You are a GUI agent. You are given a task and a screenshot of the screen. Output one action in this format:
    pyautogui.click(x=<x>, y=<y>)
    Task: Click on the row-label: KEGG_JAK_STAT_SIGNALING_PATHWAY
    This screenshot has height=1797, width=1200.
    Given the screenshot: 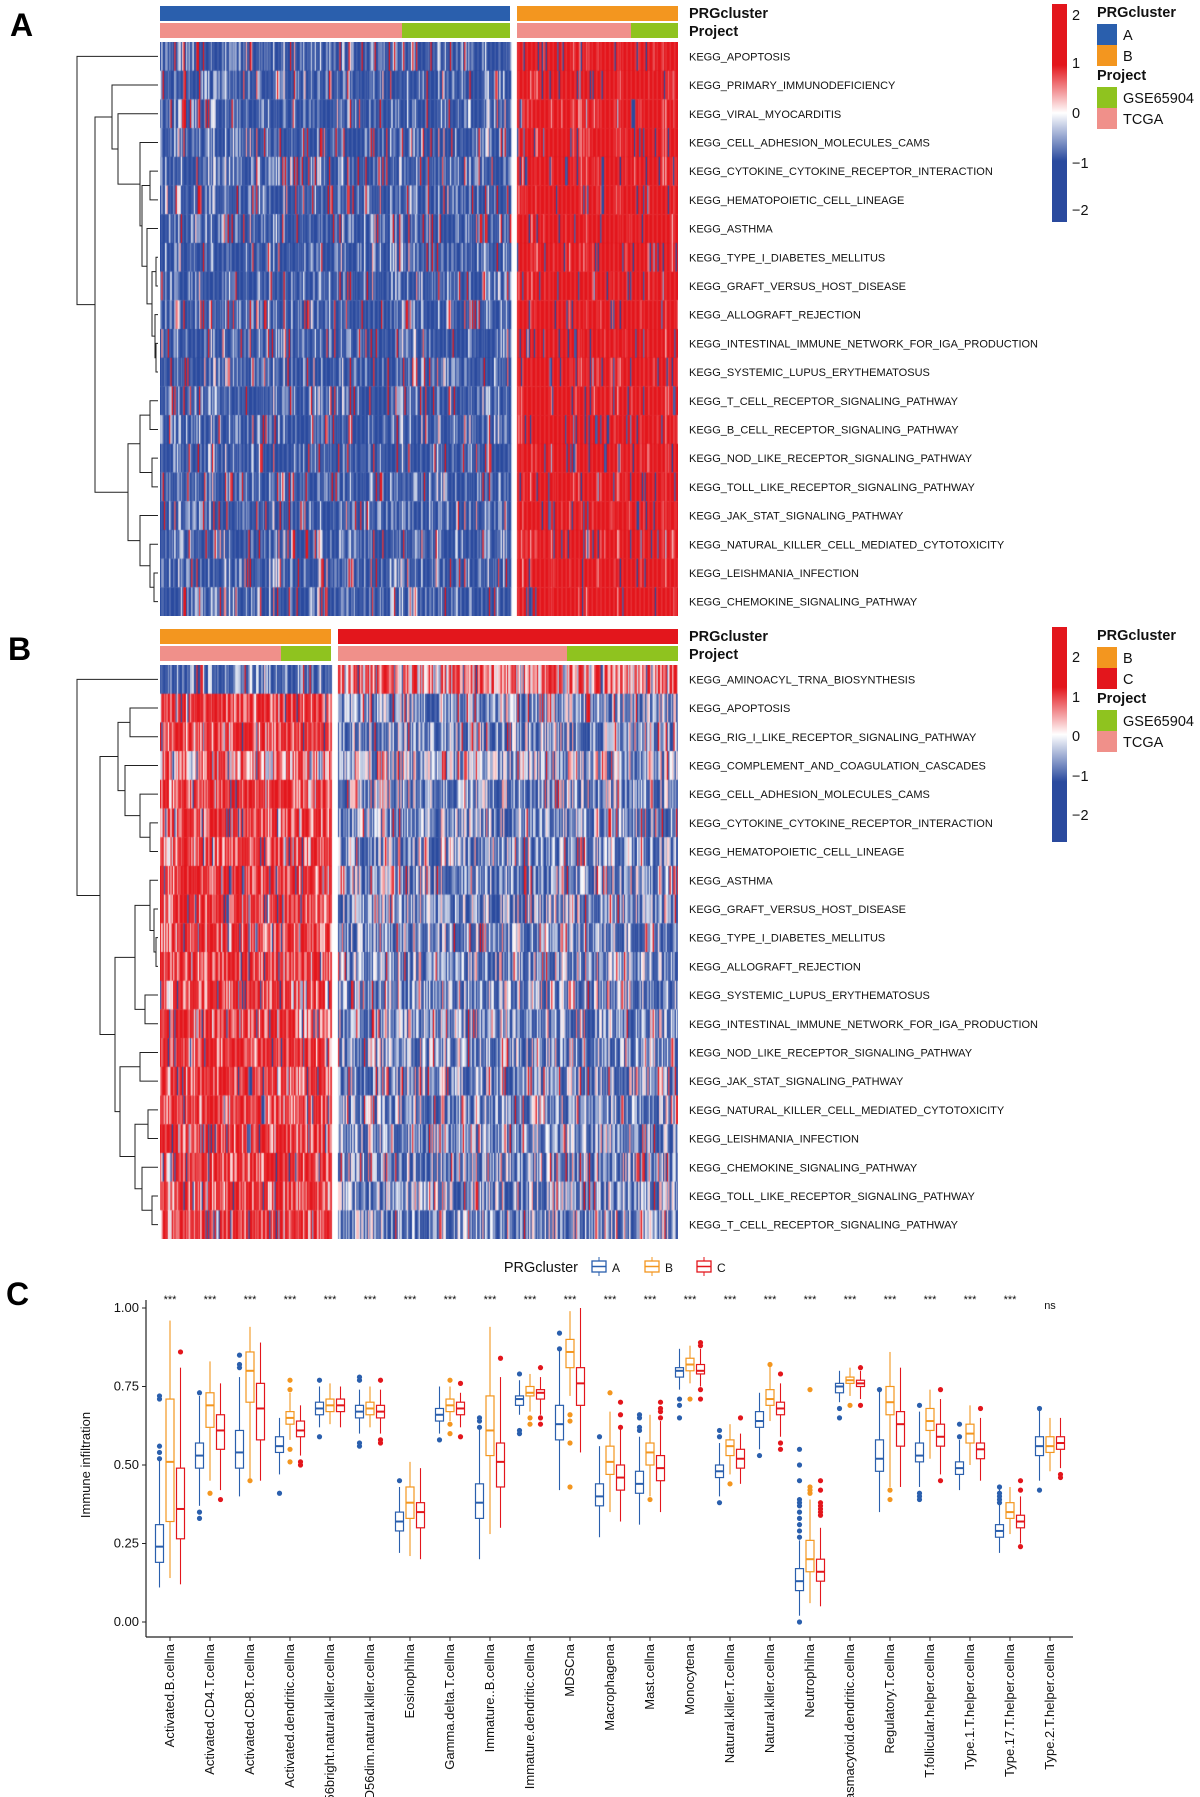 What is the action you would take?
    pyautogui.click(x=796, y=517)
    